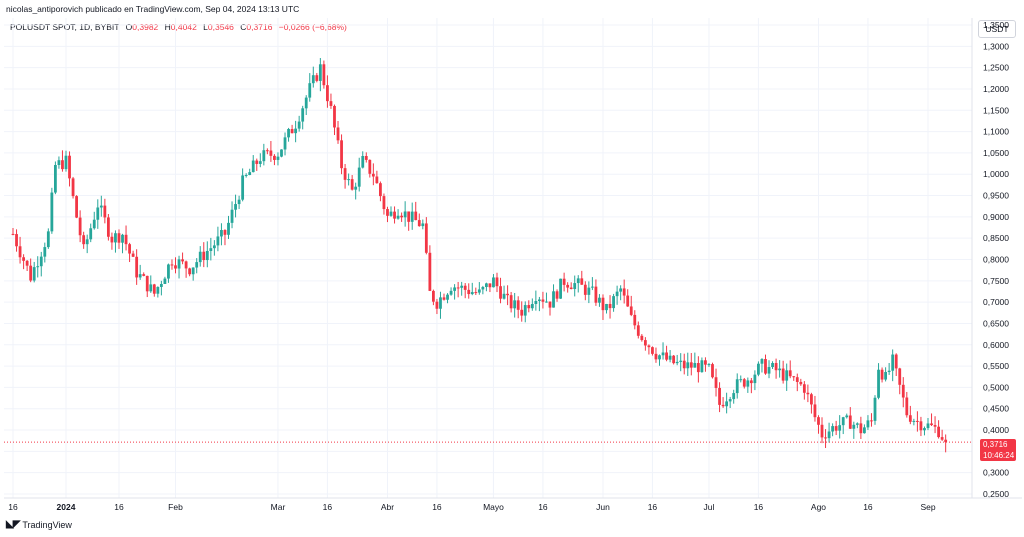 The width and height of the screenshot is (1024, 537). I want to click on low-value: 0,3546, so click(220, 27).